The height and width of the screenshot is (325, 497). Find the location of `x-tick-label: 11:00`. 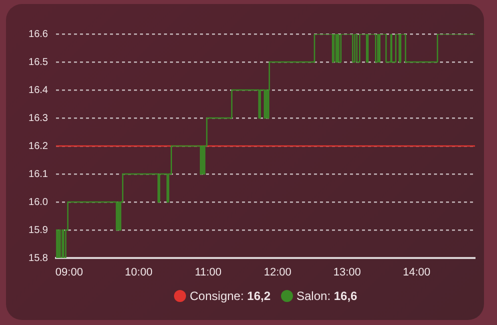

x-tick-label: 11:00 is located at coordinates (208, 272).